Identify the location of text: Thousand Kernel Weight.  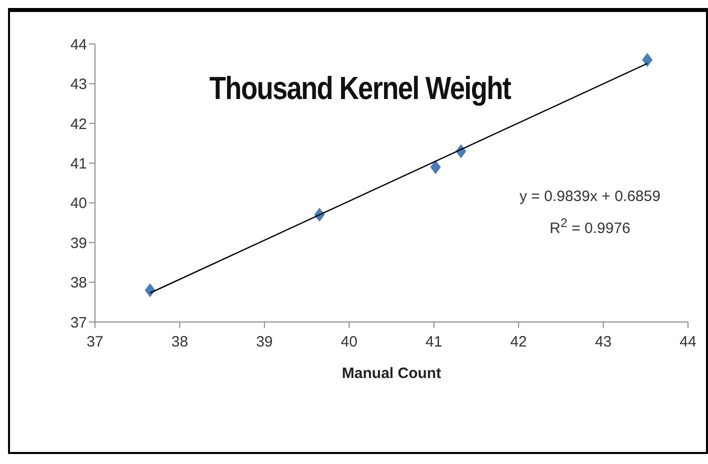
(360, 88).